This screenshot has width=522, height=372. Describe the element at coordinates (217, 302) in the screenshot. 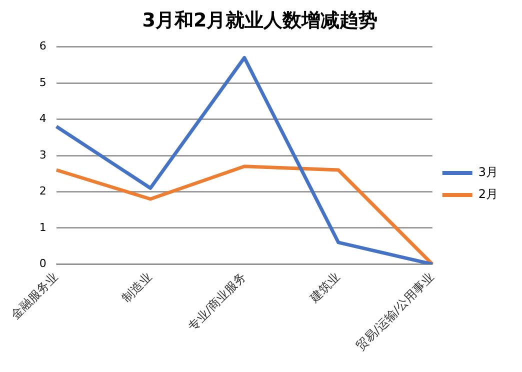

I see `x-tick-label: 专业/商业服务` at that location.